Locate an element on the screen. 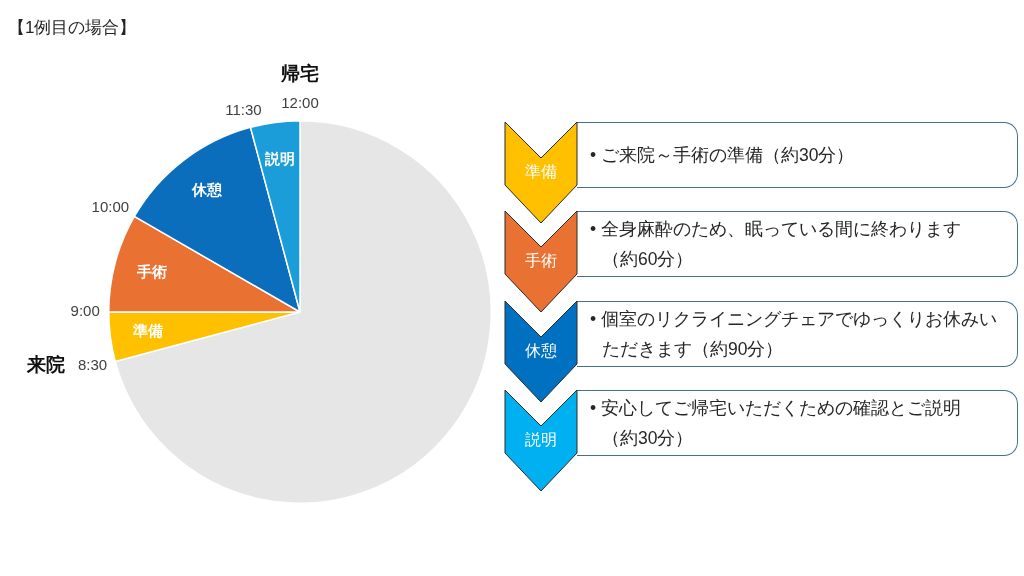  text: 10:00 is located at coordinates (110, 207).